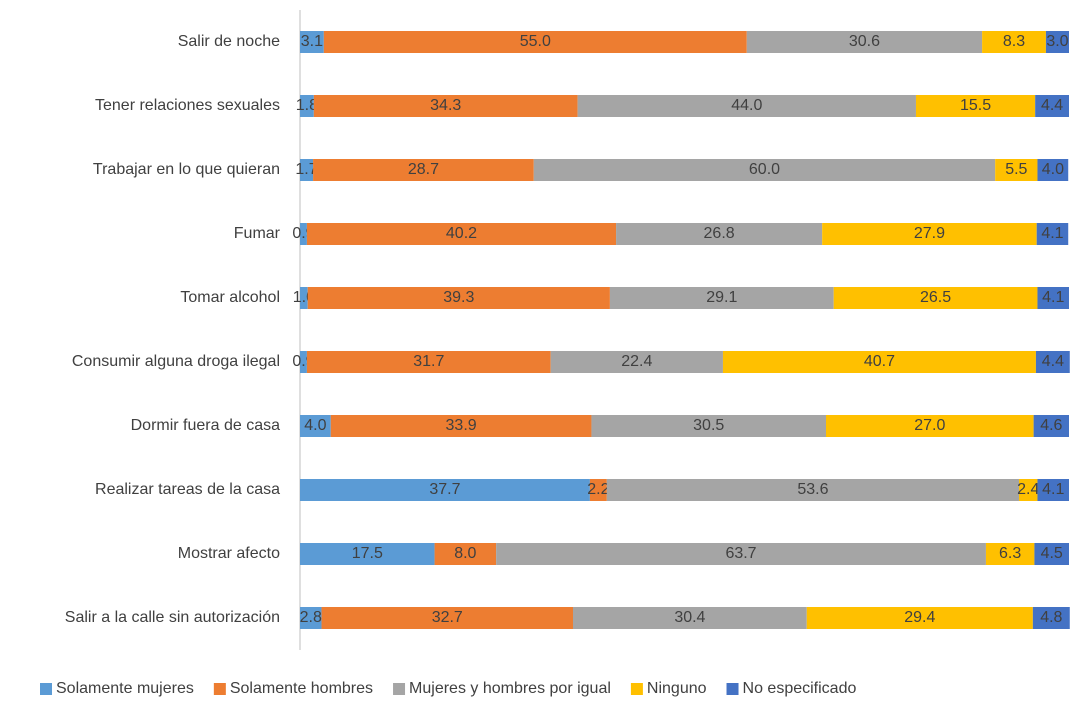  What do you see at coordinates (187, 105) in the screenshot?
I see `category-label: Tener relaciones sexuales` at bounding box center [187, 105].